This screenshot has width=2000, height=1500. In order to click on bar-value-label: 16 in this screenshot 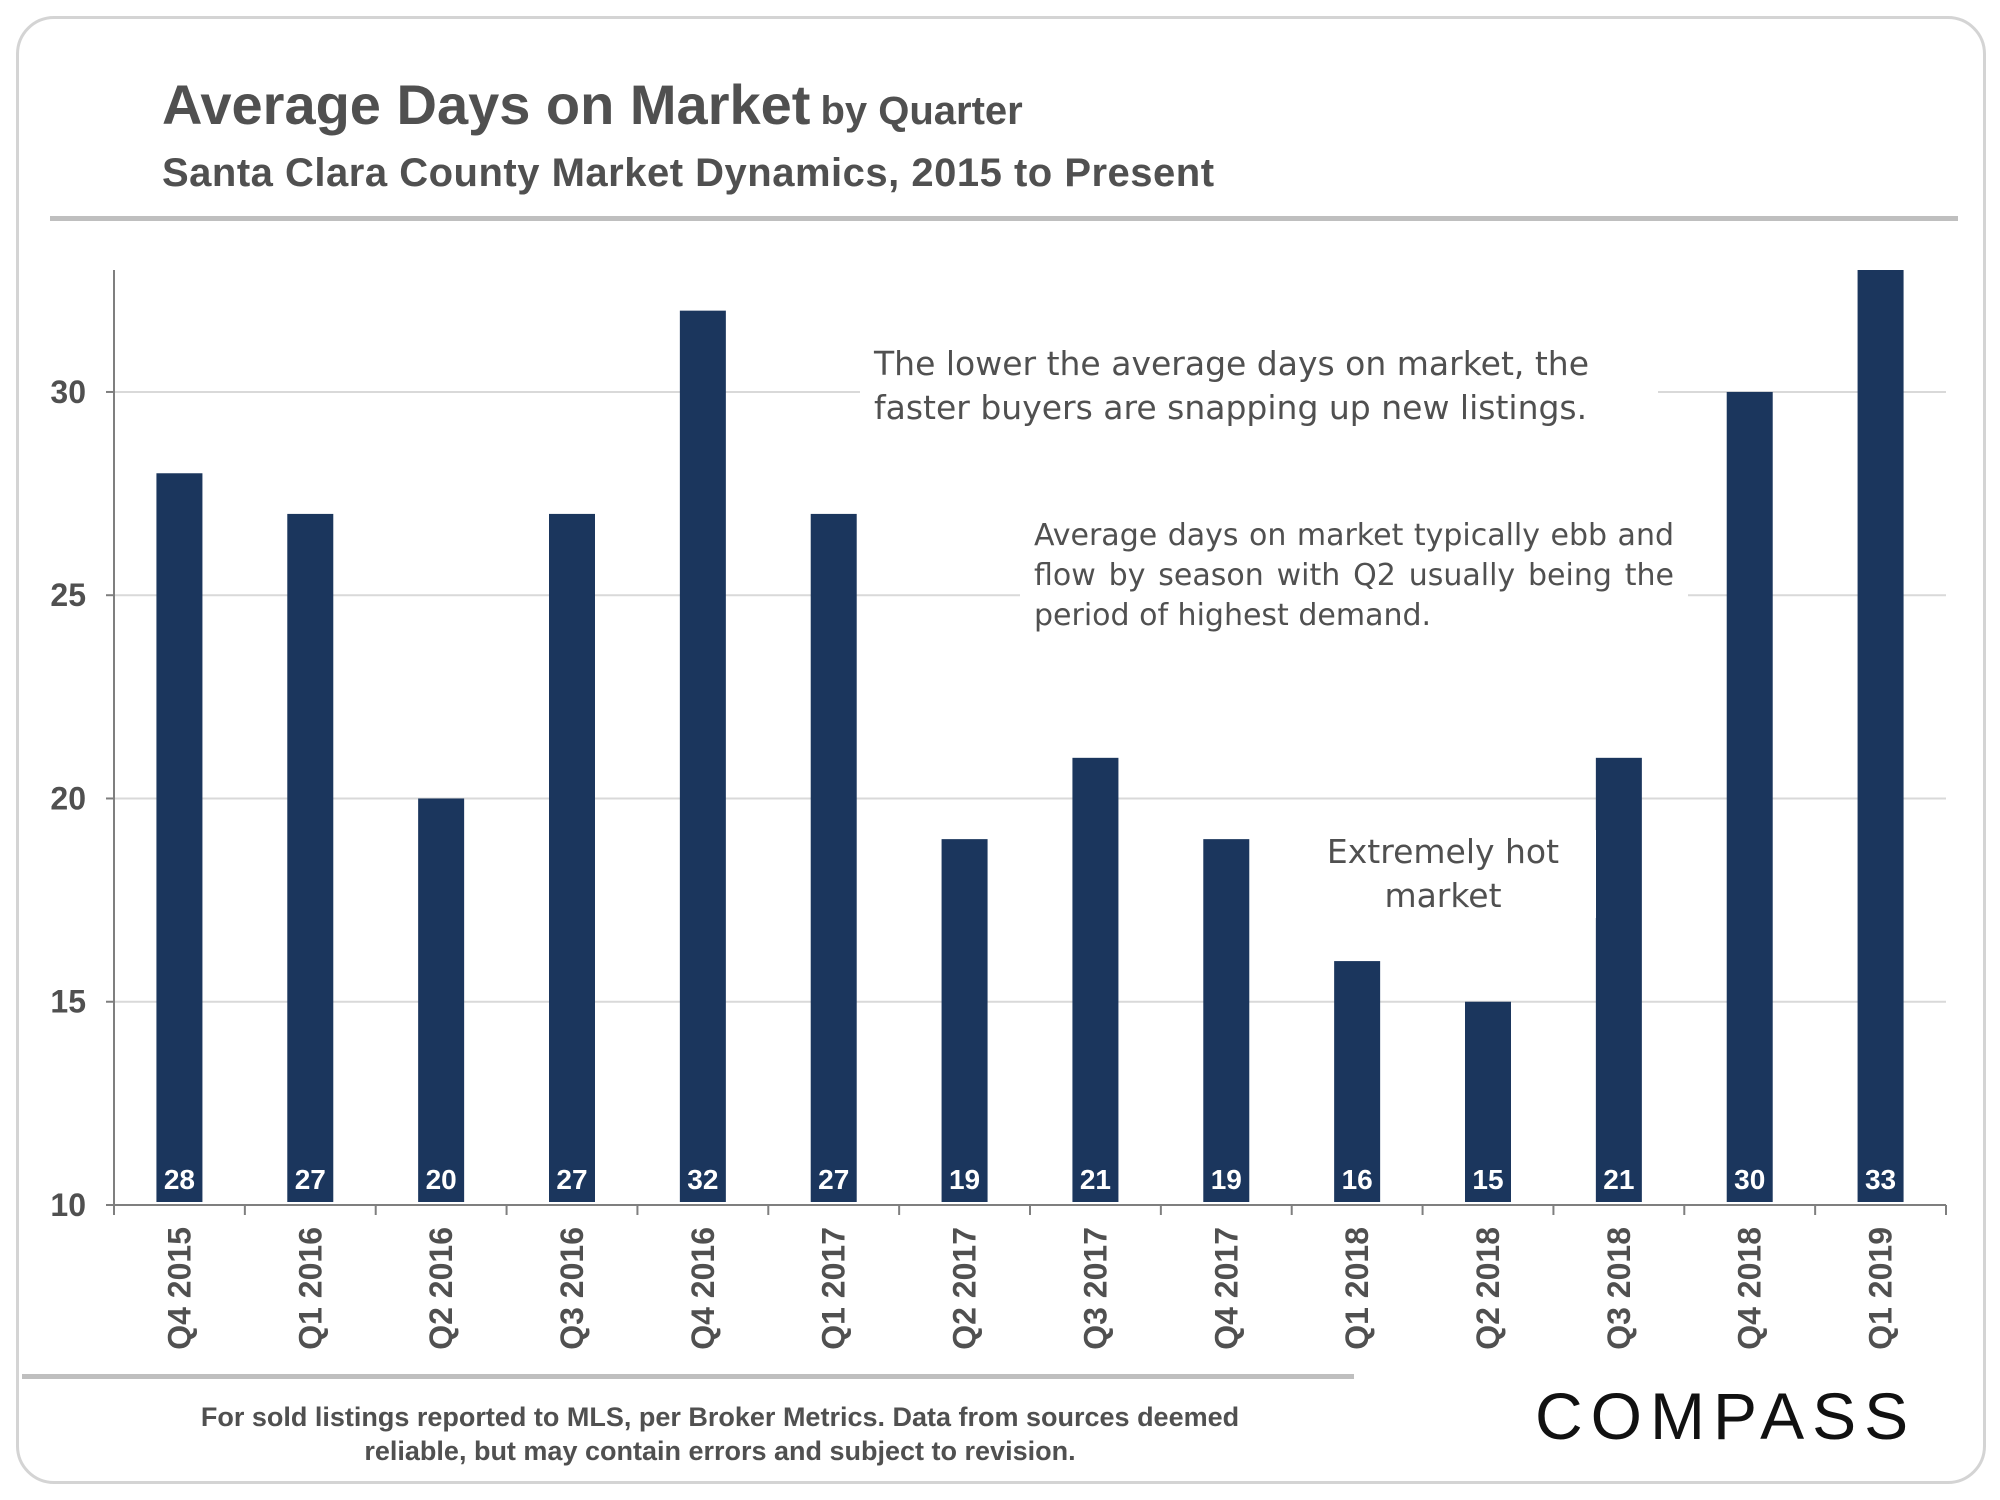, I will do `click(1357, 1179)`.